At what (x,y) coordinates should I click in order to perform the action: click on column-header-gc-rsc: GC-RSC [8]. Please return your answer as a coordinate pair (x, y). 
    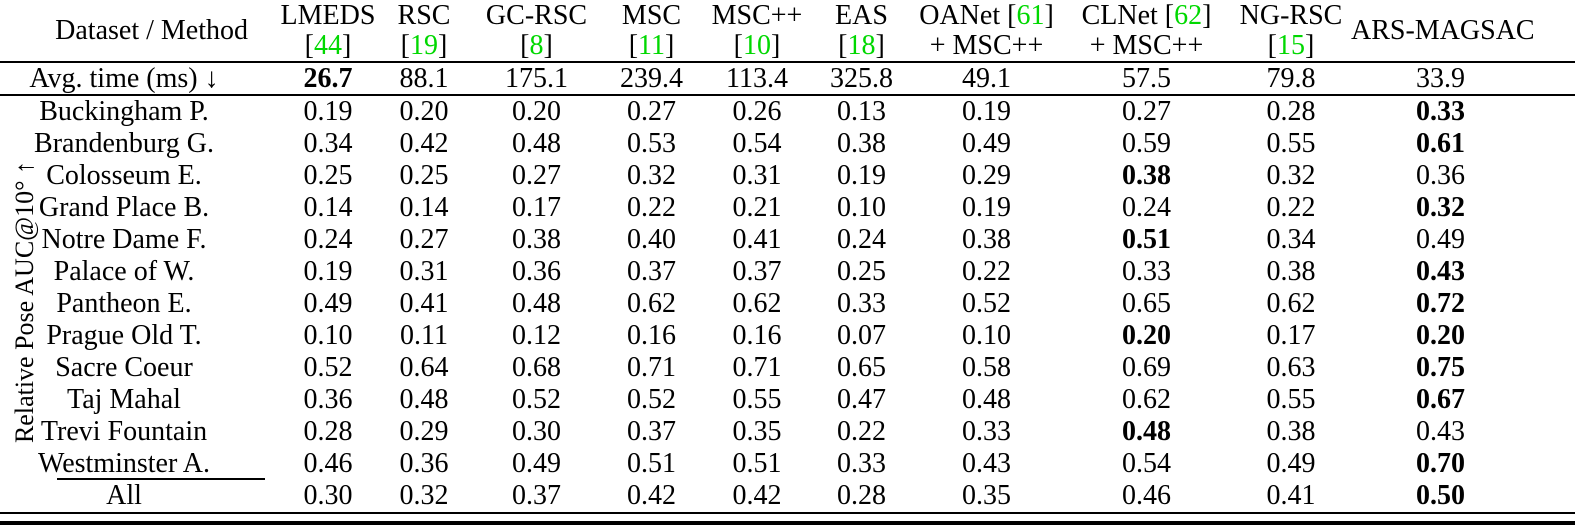
    Looking at the image, I should click on (536, 31).